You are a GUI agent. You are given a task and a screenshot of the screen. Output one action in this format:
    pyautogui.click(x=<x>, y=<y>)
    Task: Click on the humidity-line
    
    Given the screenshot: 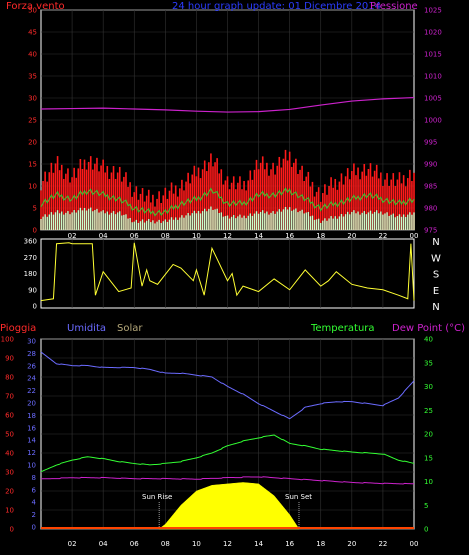 What is the action you would take?
    pyautogui.click(x=227, y=385)
    